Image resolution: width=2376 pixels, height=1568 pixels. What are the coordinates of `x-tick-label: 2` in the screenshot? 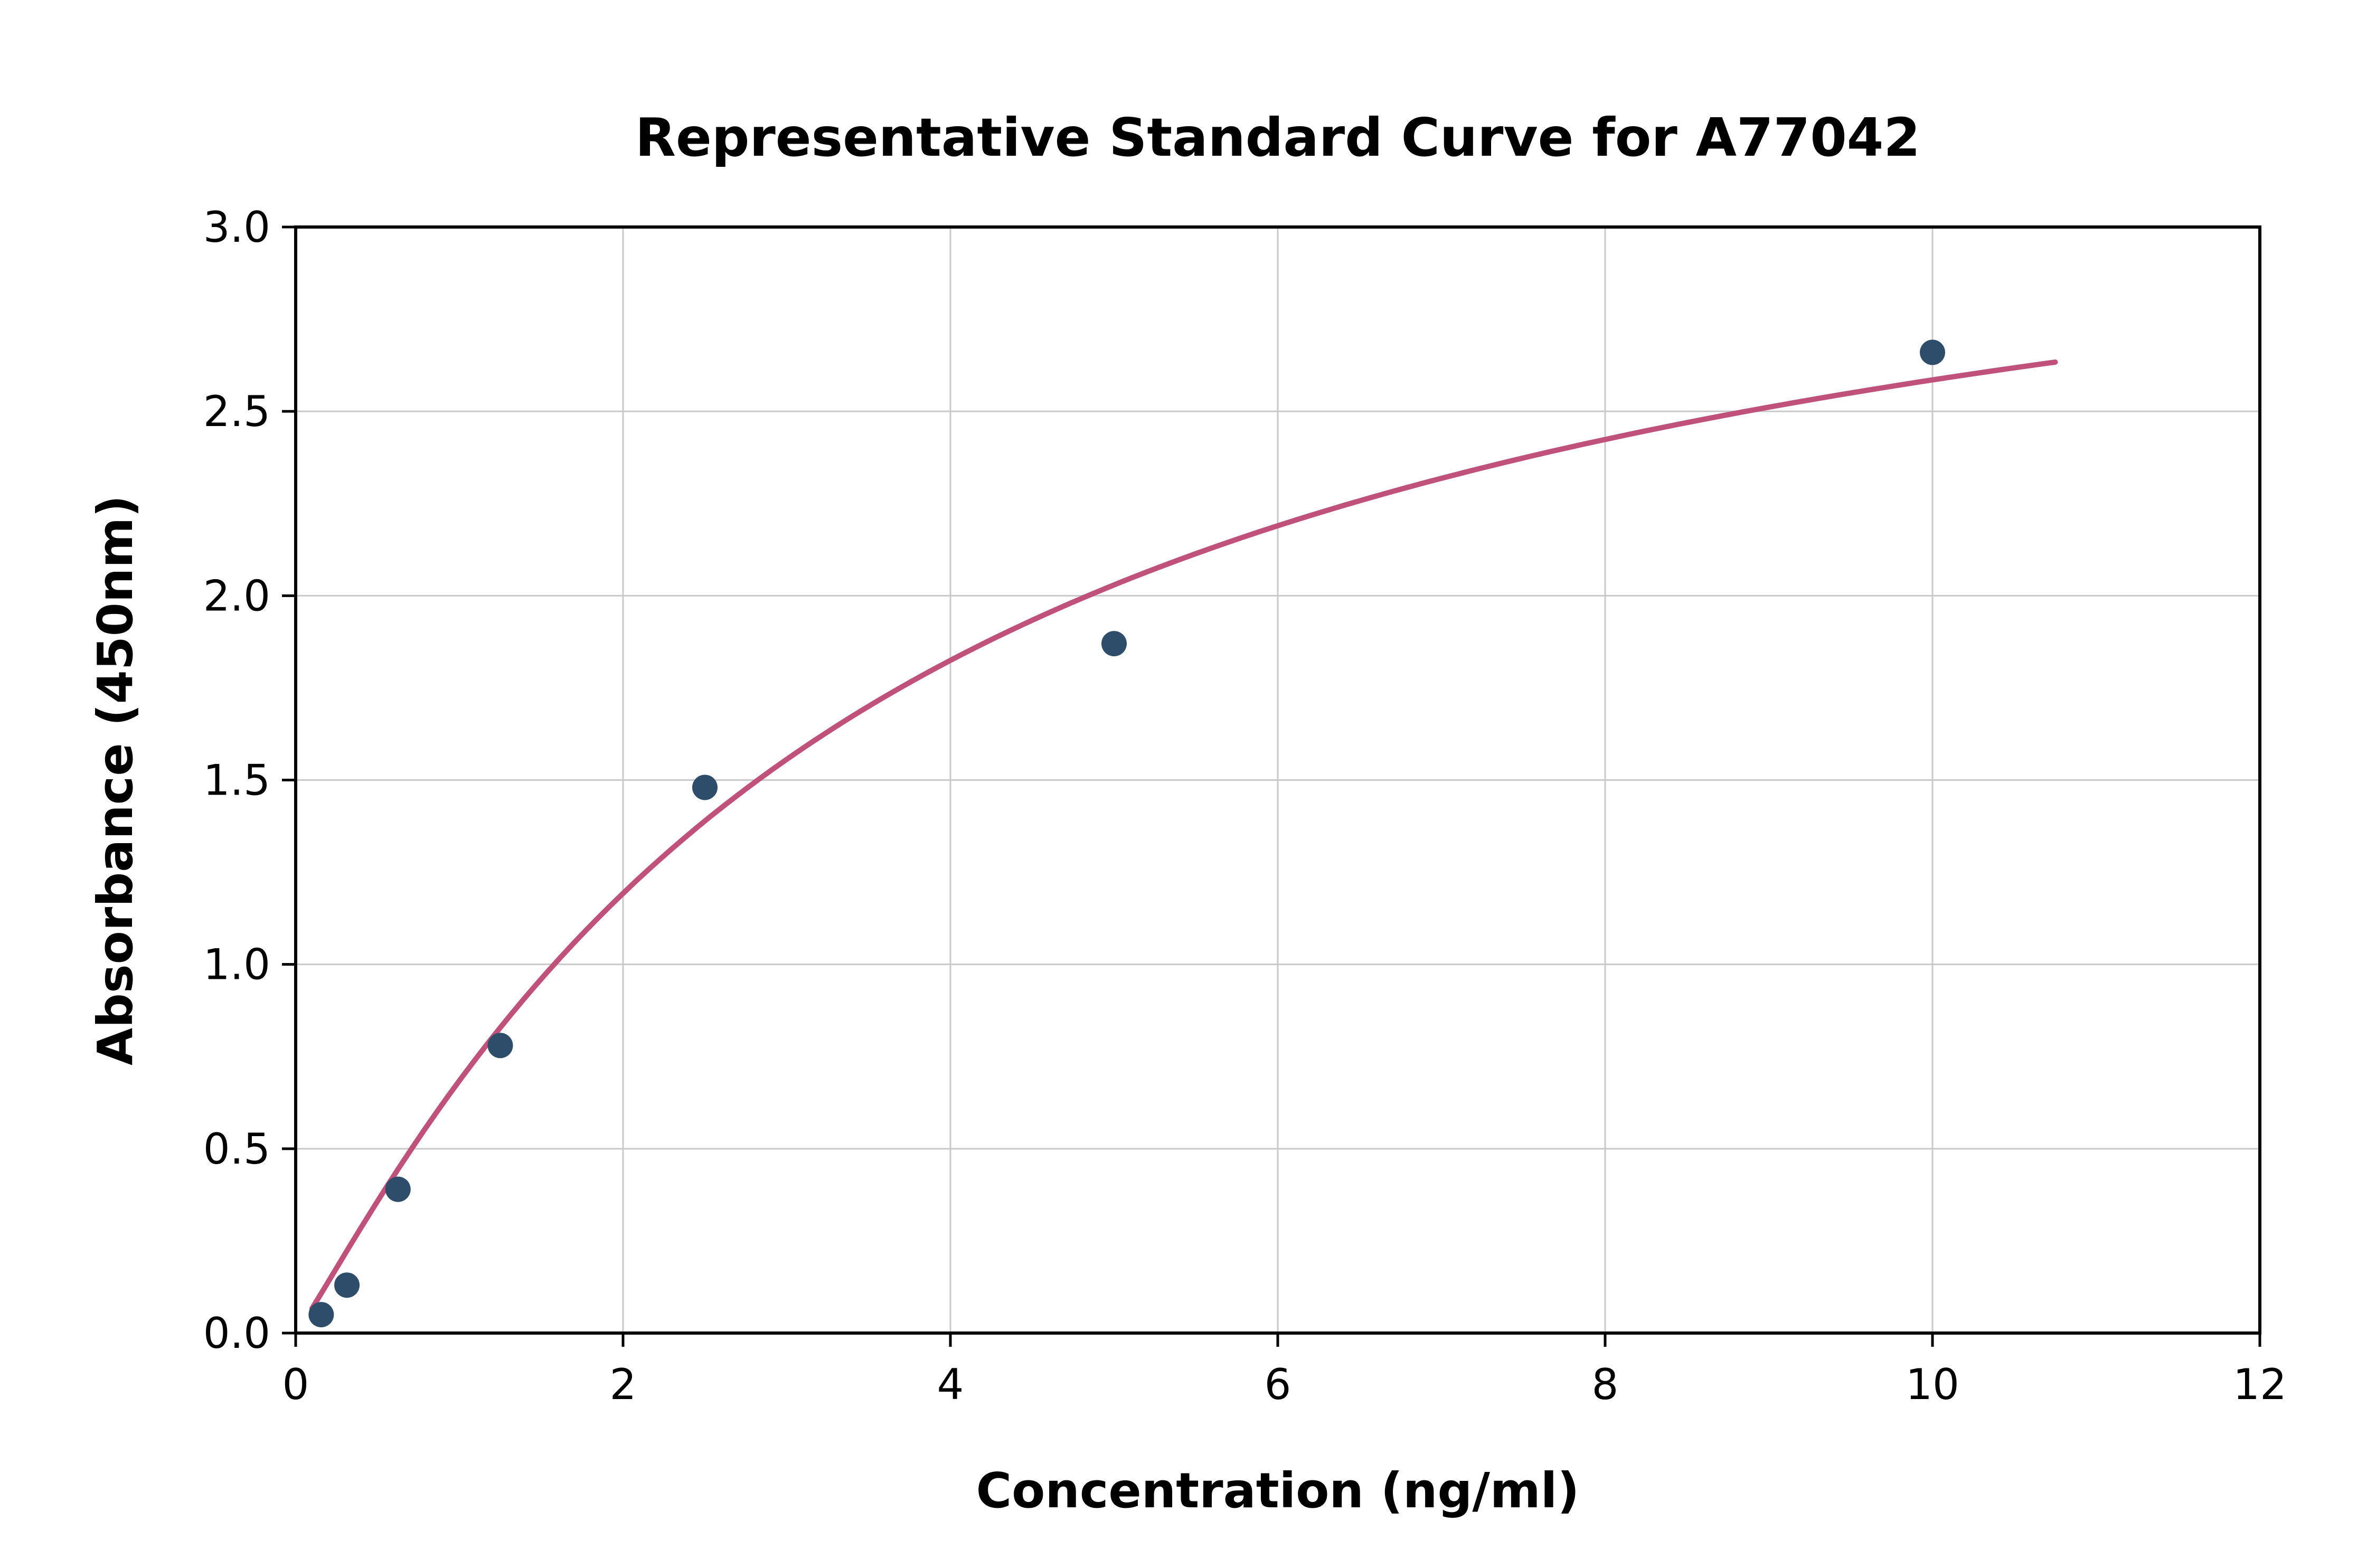 It's located at (624, 1384).